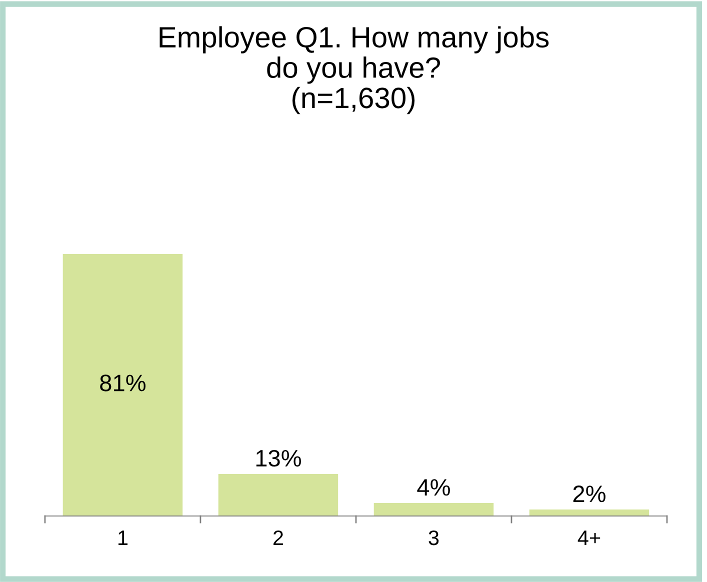 This screenshot has width=707, height=582. Describe the element at coordinates (278, 537) in the screenshot. I see `x-tick-label: 2` at that location.